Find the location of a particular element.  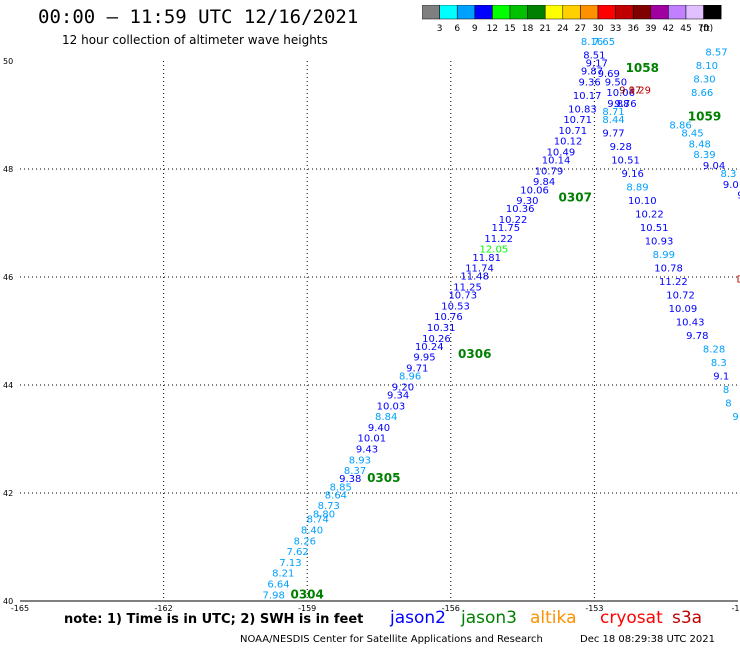

color-bin-label: 3 is located at coordinates (440, 29).